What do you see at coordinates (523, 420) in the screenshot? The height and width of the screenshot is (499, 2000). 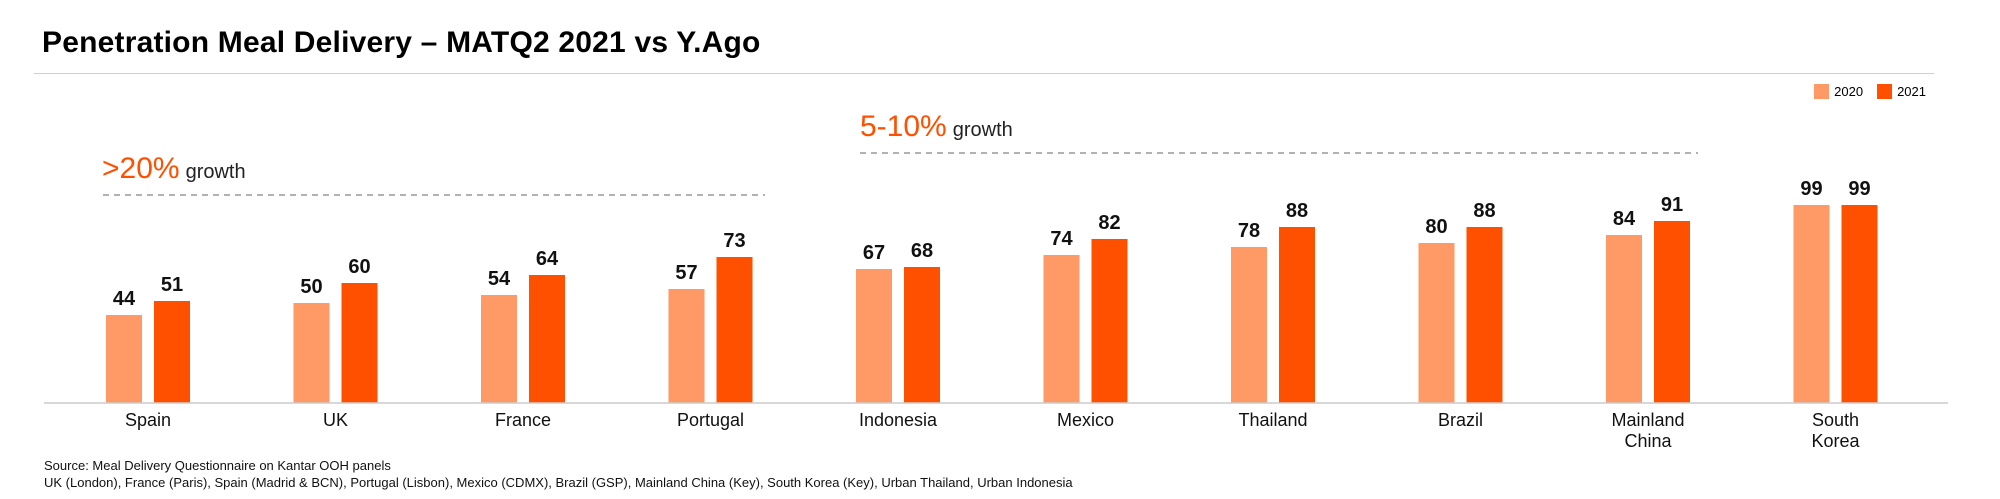 I see `x-tick-label-france: France` at bounding box center [523, 420].